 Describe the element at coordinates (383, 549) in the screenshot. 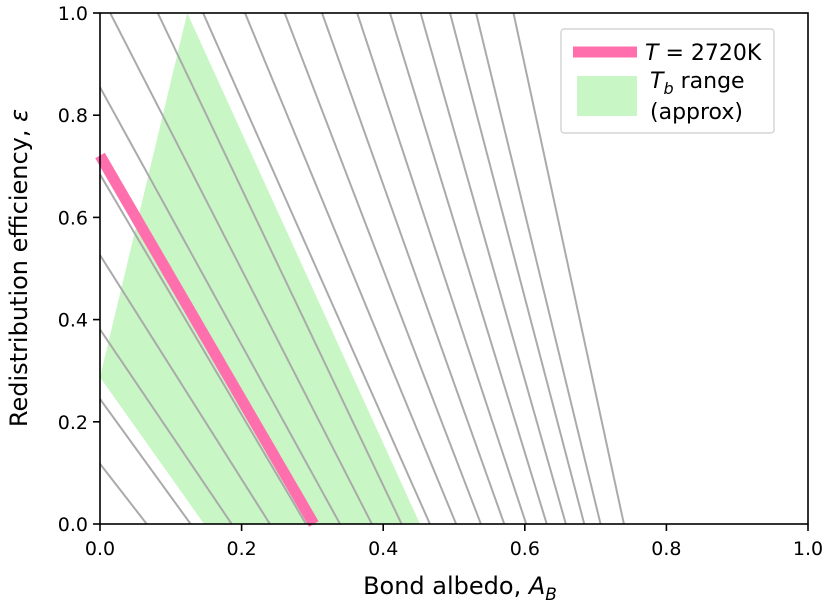

I see `x-tick-label: 0.4` at that location.